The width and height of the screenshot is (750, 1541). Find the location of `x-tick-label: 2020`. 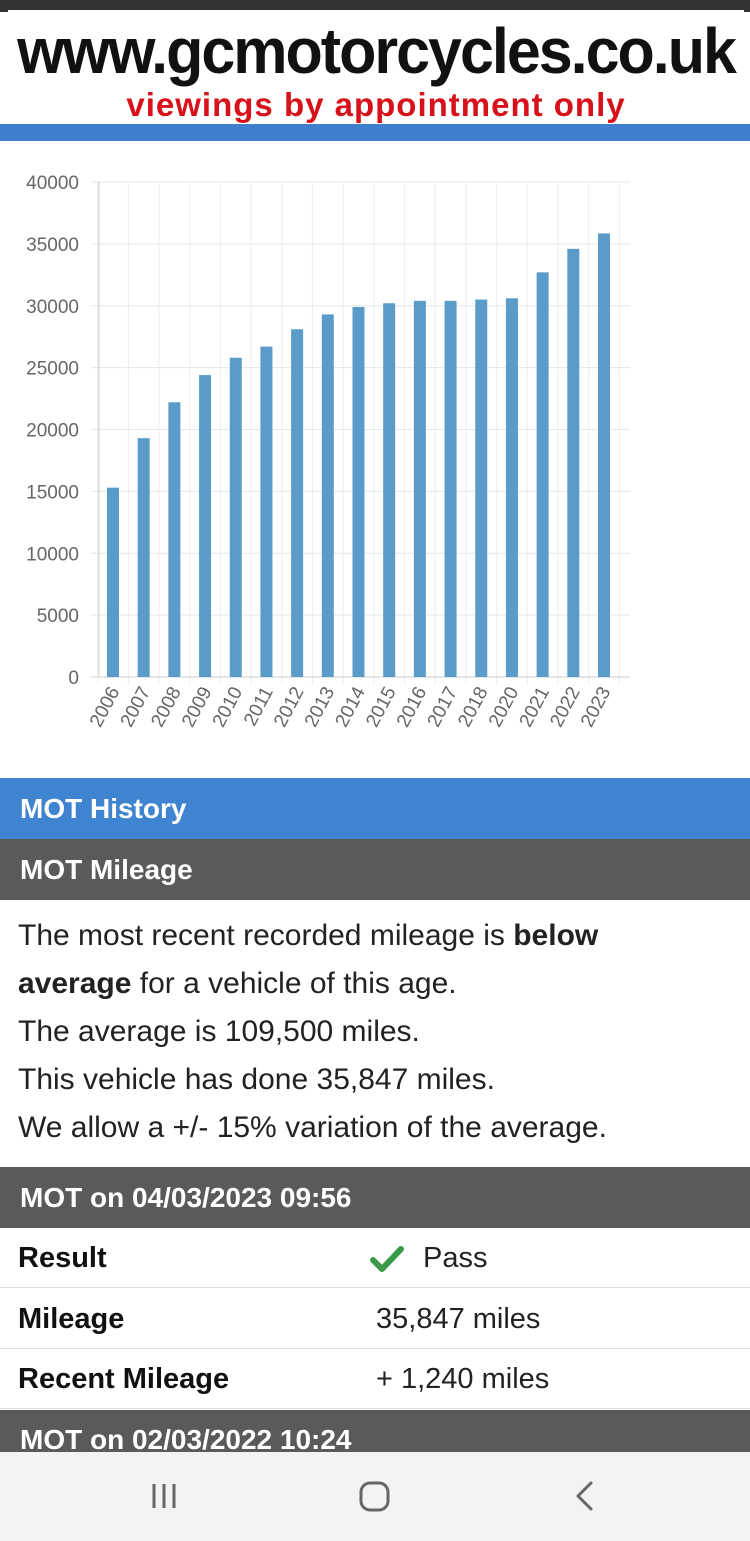

x-tick-label: 2020 is located at coordinates (504, 706).